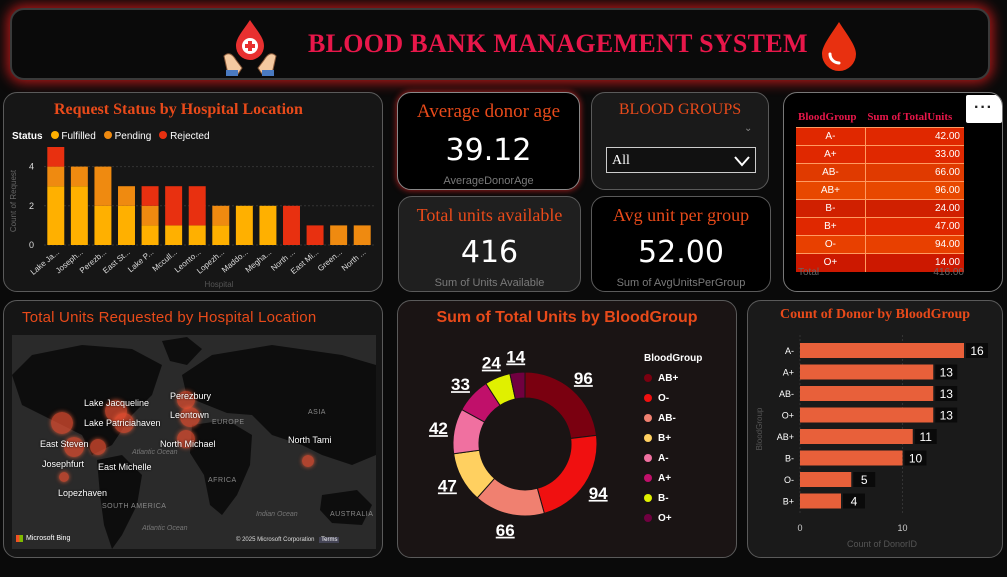 The width and height of the screenshot is (1007, 577). Describe the element at coordinates (673, 458) in the screenshot. I see `donut-legend-item: A-` at that location.